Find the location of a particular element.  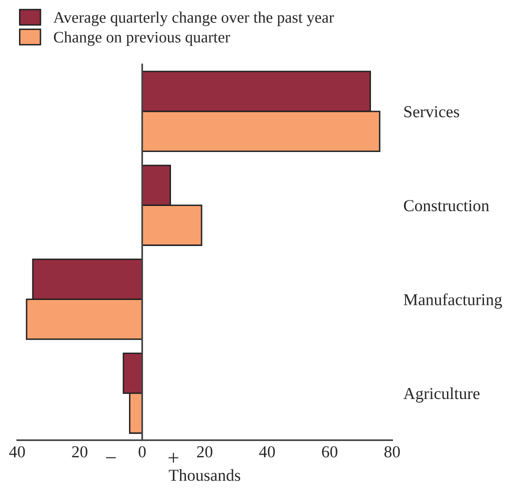

y-tick-label: Services is located at coordinates (432, 112).